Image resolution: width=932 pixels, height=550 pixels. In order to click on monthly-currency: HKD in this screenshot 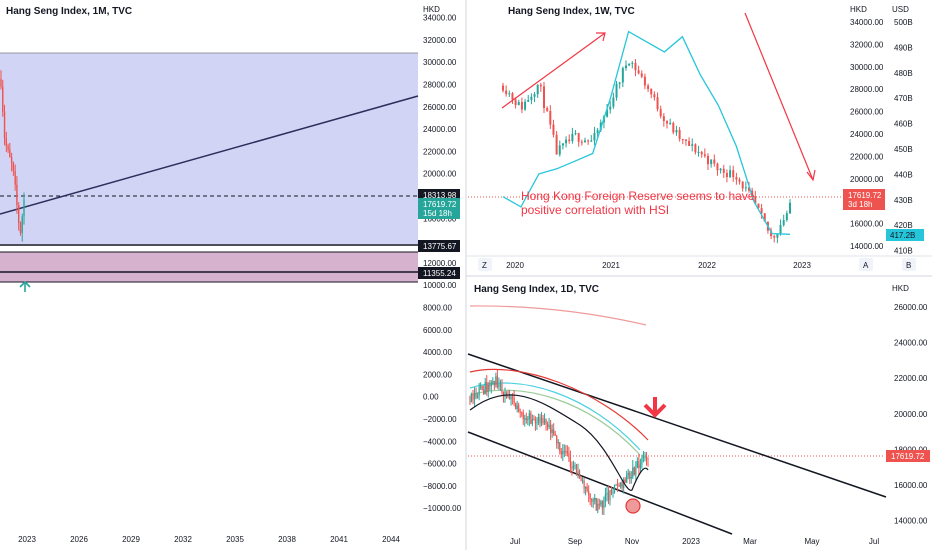, I will do `click(431, 9)`.